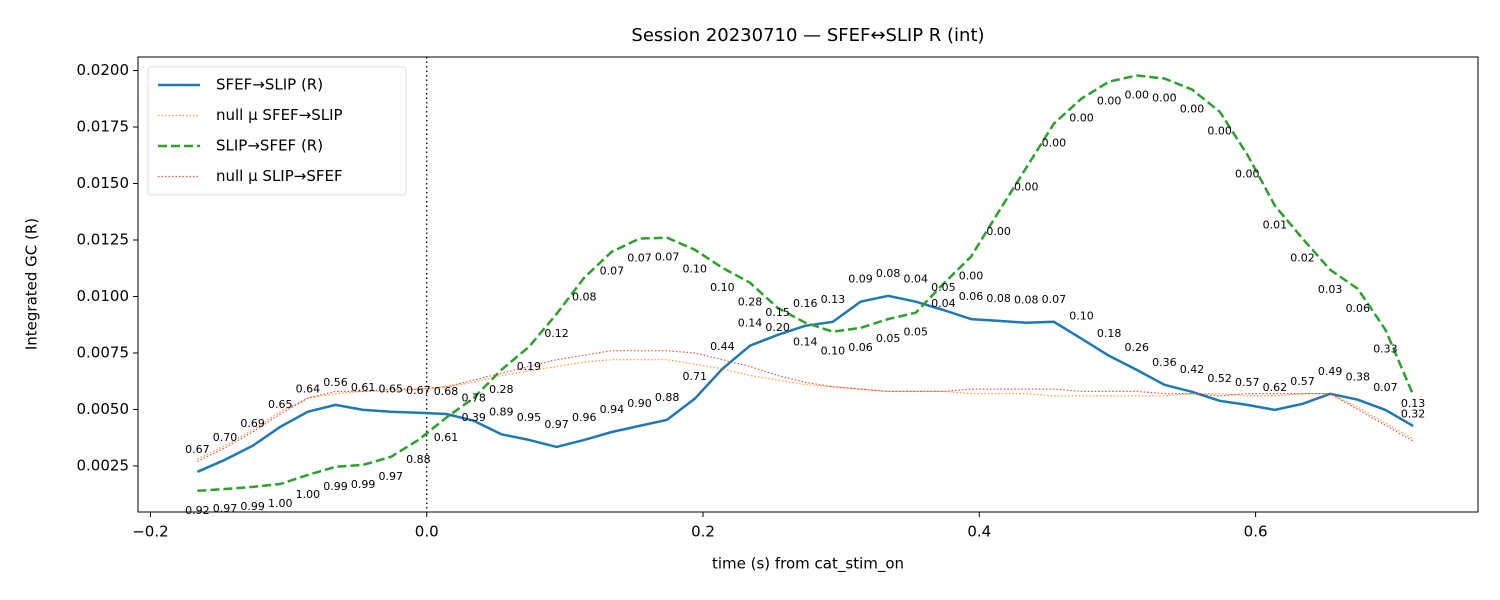 The width and height of the screenshot is (1500, 600). I want to click on x-tick-label: −0.2, so click(150, 532).